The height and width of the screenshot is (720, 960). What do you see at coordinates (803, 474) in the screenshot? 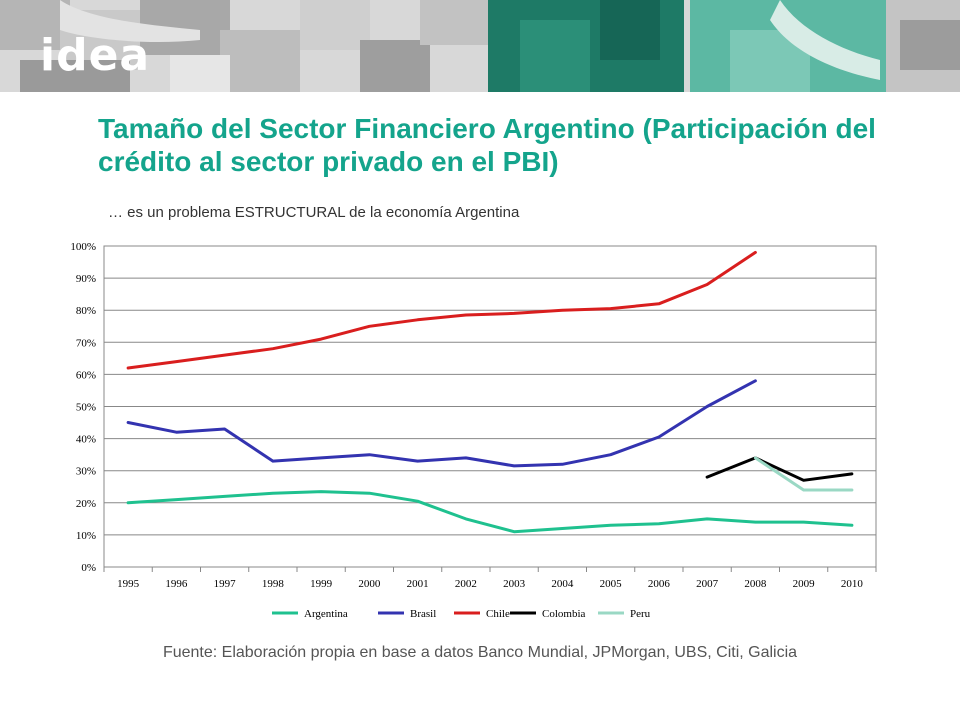
I see `series-line-peru` at bounding box center [803, 474].